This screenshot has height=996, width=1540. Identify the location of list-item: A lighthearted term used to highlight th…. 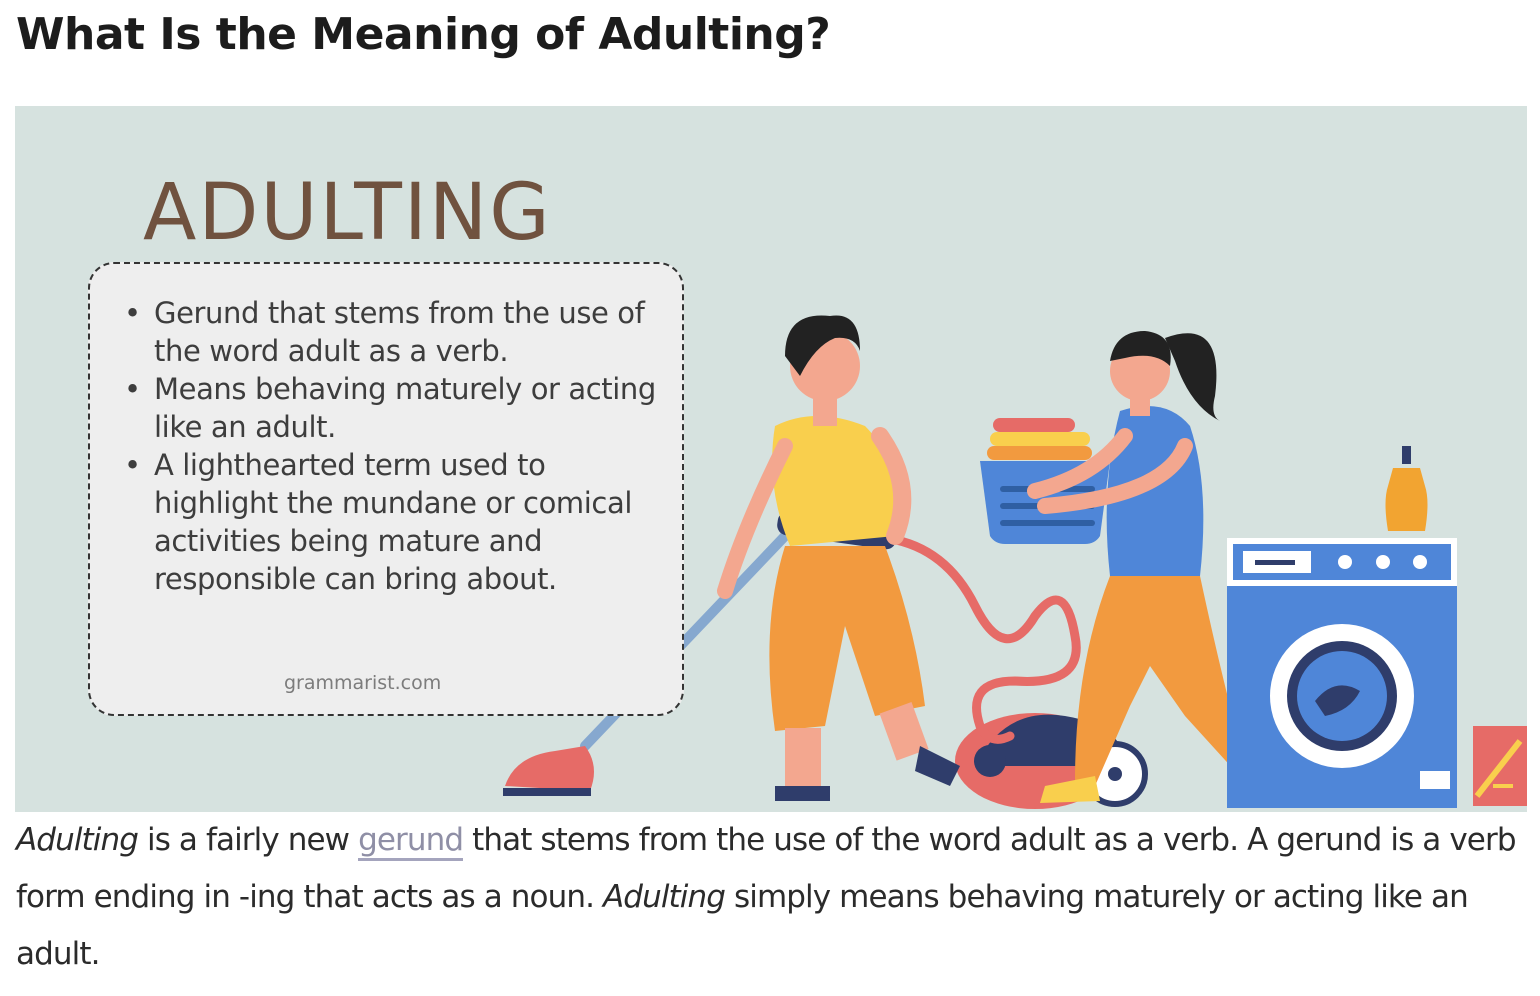
(399, 522).